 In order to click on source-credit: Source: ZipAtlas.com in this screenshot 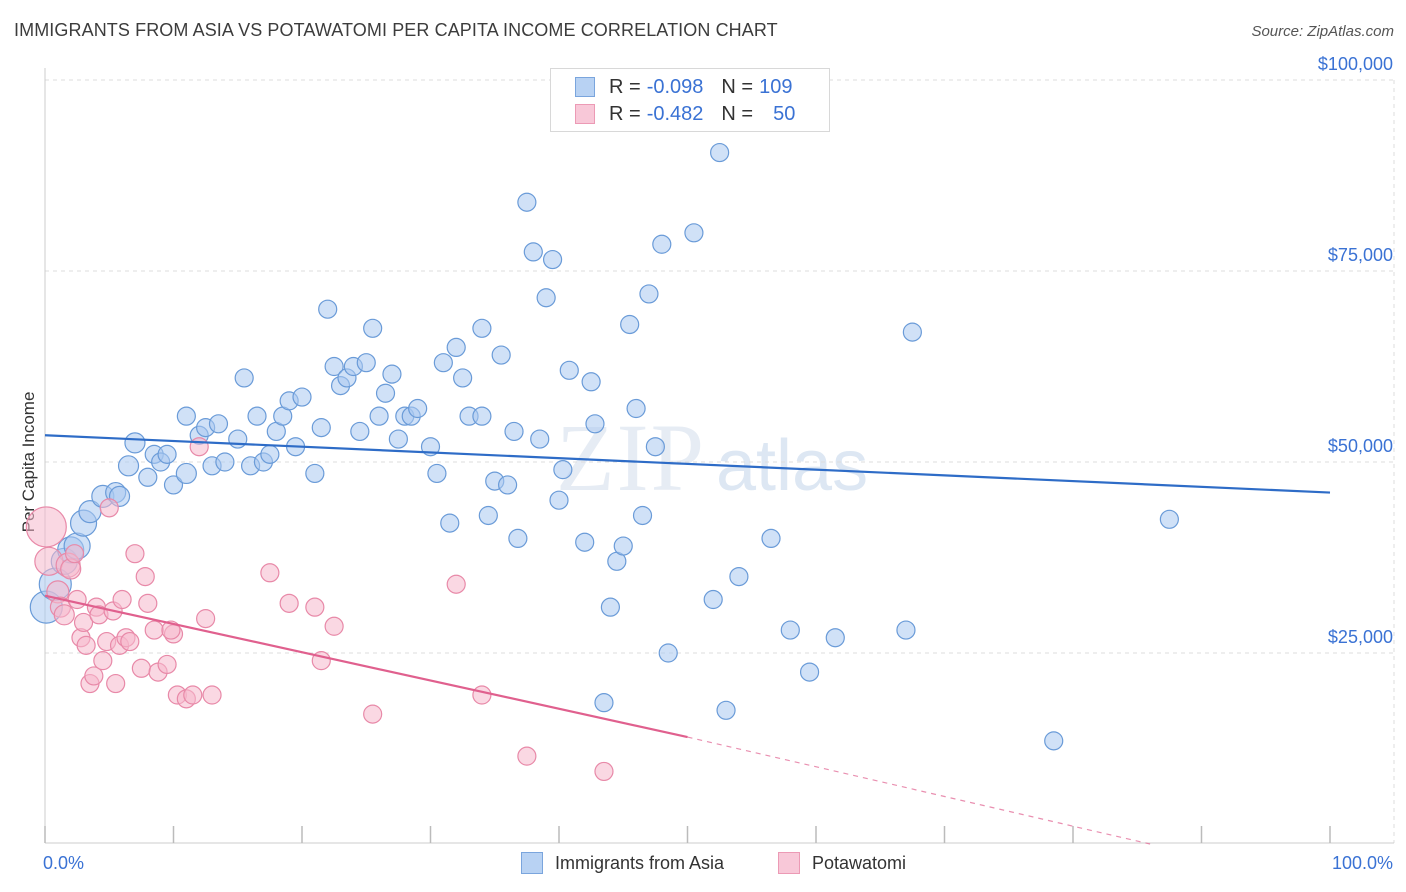, I will do `click(1322, 31)`.